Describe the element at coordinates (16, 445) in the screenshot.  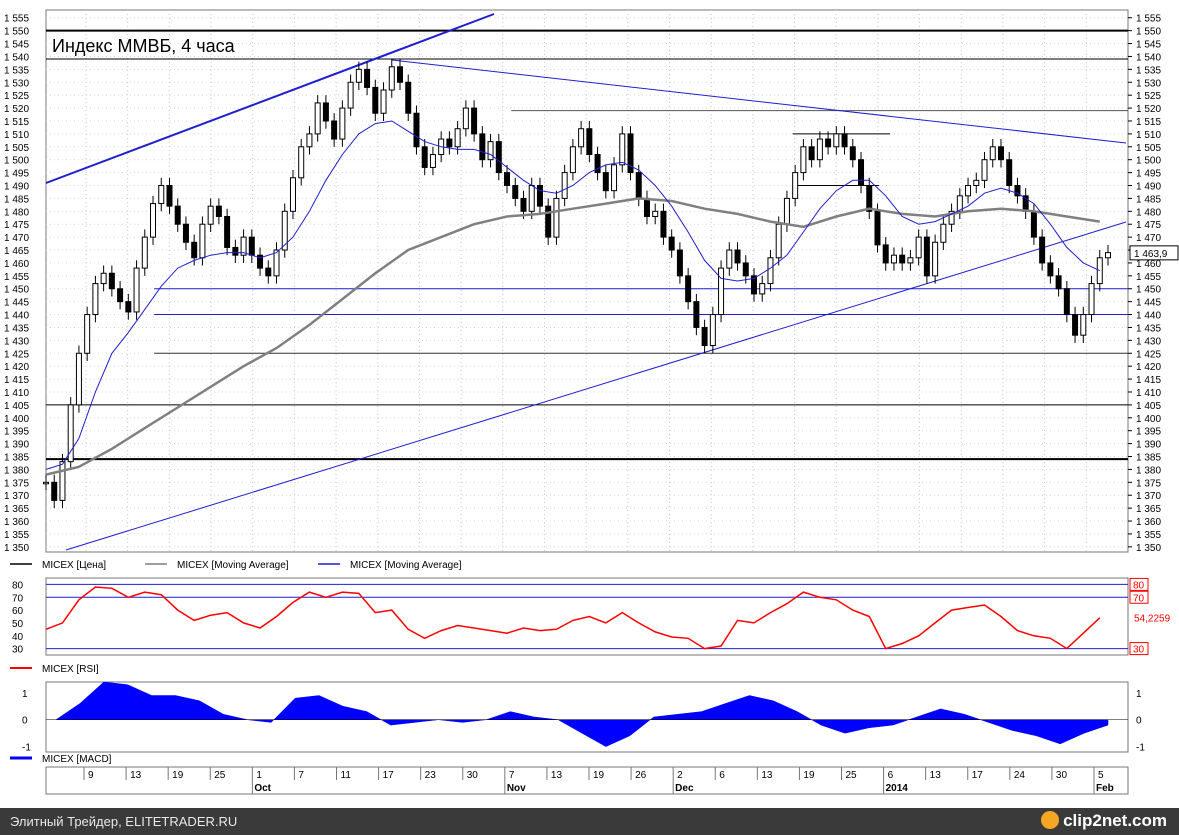
I see `price-ytick-left: 1 390` at that location.